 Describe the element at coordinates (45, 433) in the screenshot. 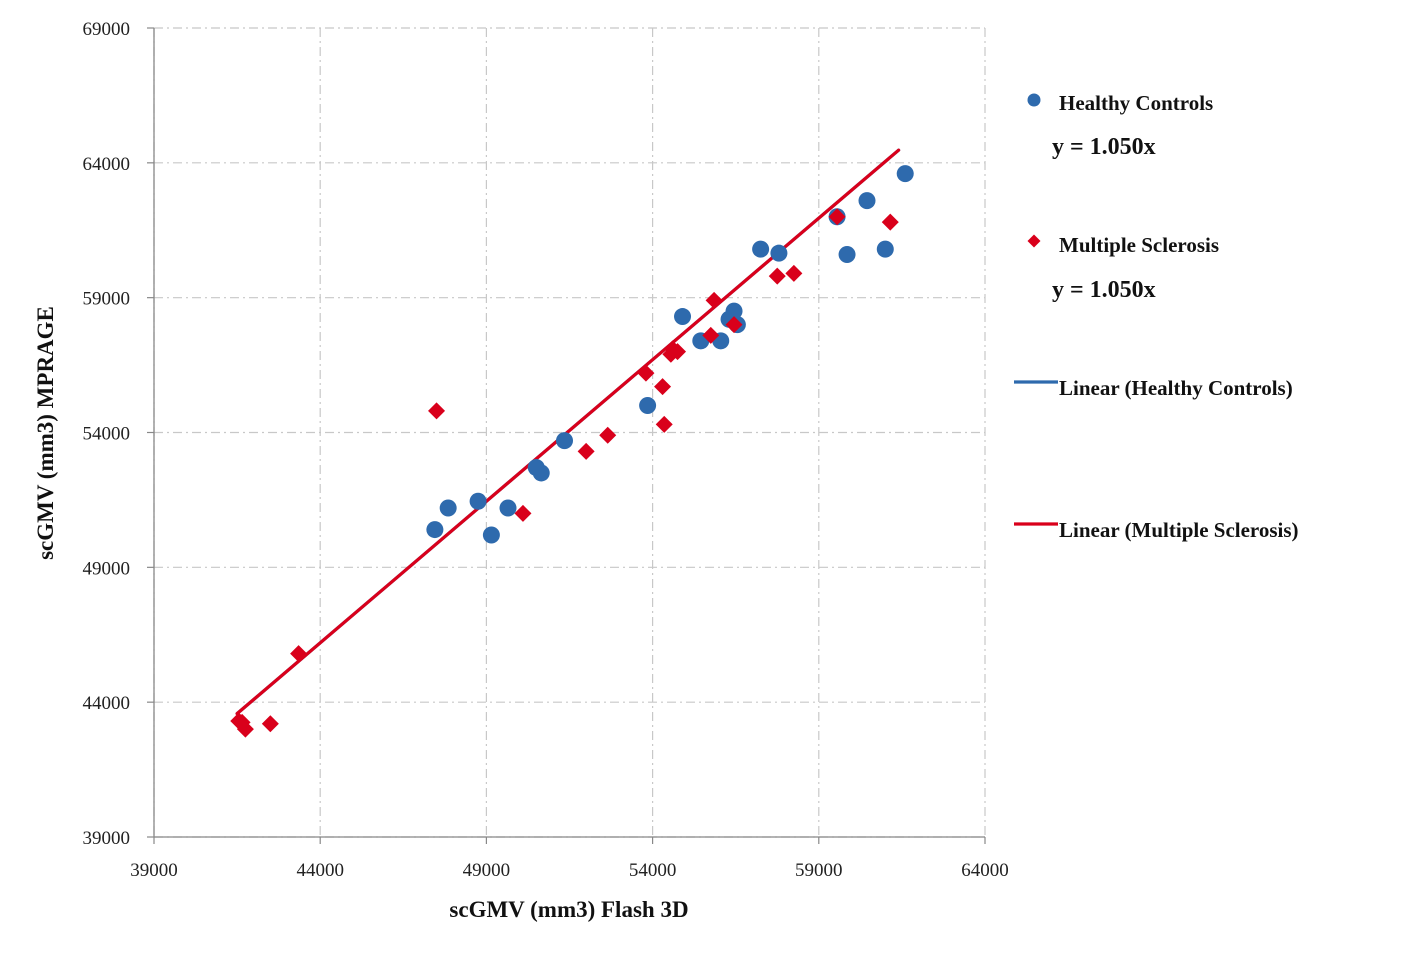

I see `y-axis-title: scGMV (mm3) MPRAGE` at that location.